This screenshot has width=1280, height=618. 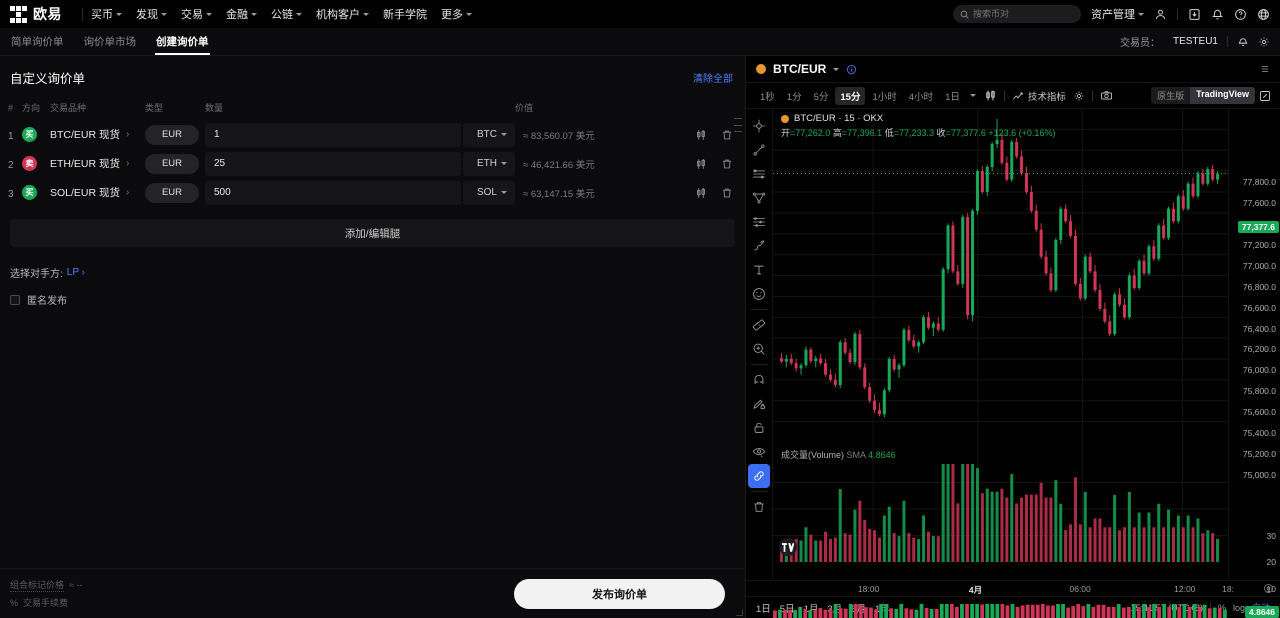 What do you see at coordinates (342, 14) in the screenshot?
I see `nav-item-institutional: 机构客户` at bounding box center [342, 14].